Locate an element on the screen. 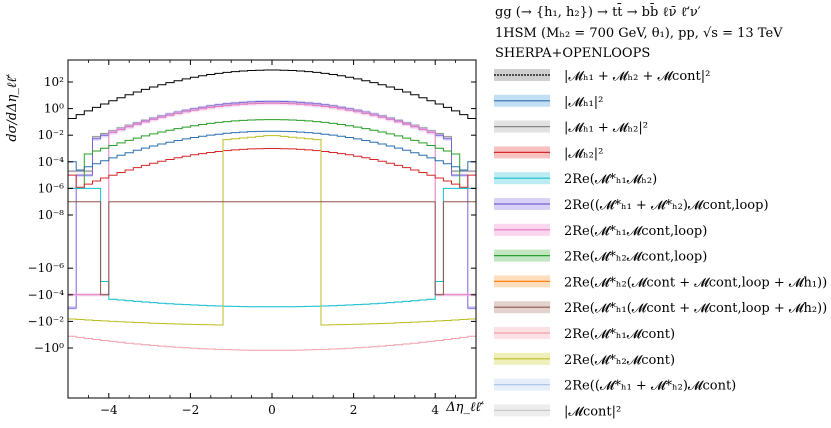 The height and width of the screenshot is (428, 831). legend-label: 2Re(𝓜*ₕ₁𝓜cont) is located at coordinates (619, 334).